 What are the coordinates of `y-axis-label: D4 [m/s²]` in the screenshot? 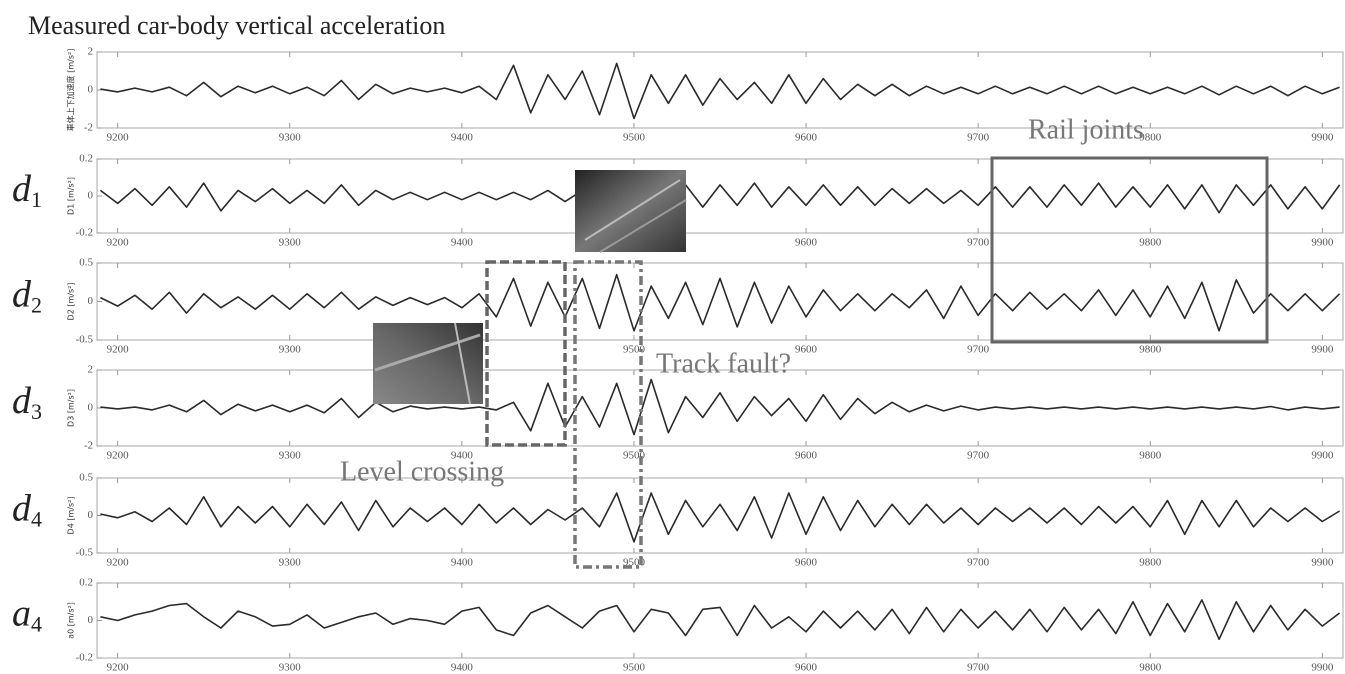 It's located at (71, 516).